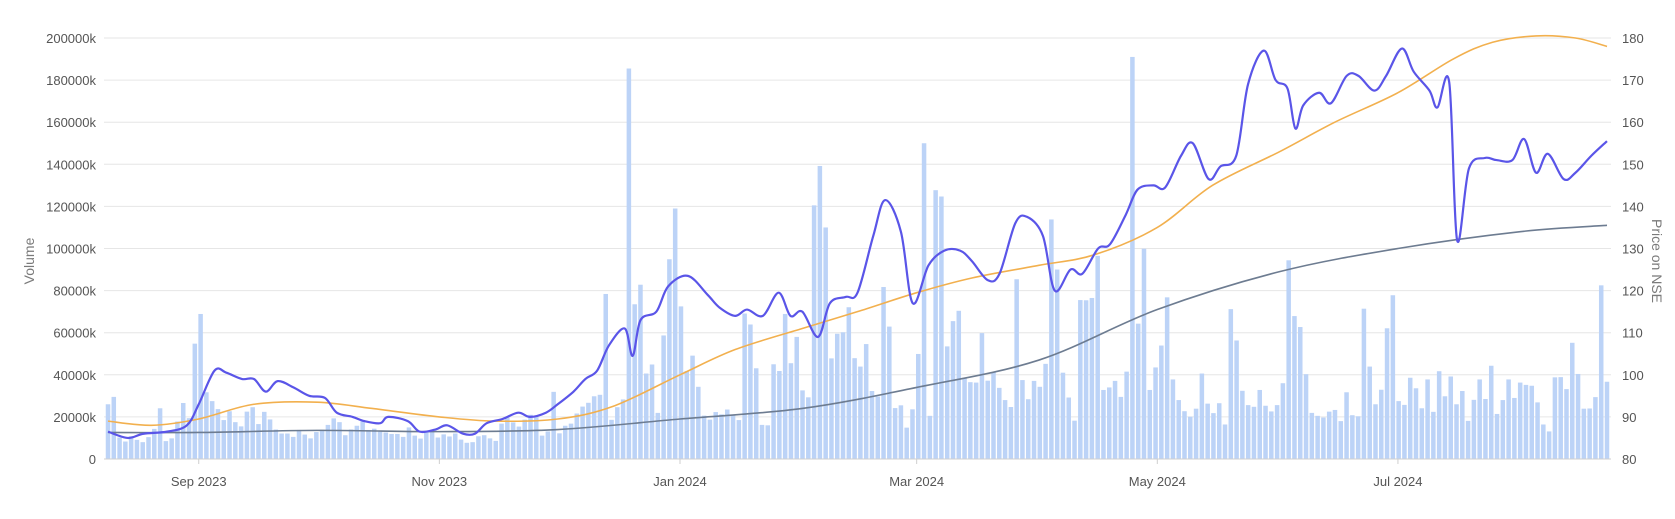 The width and height of the screenshot is (1675, 519). What do you see at coordinates (92, 459) in the screenshot?
I see `y-left-tick-label: 0` at bounding box center [92, 459].